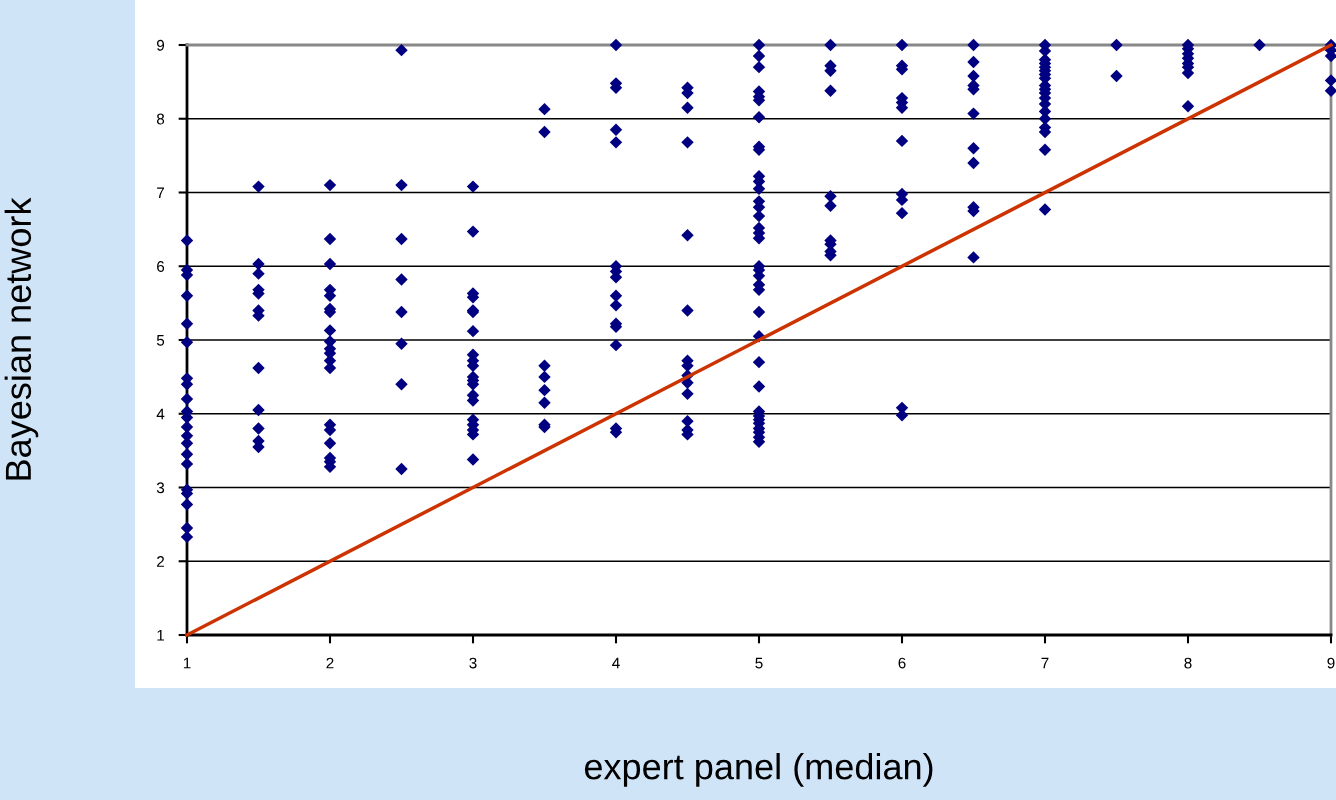  What do you see at coordinates (160, 340) in the screenshot?
I see `y-tick-label: 5` at bounding box center [160, 340].